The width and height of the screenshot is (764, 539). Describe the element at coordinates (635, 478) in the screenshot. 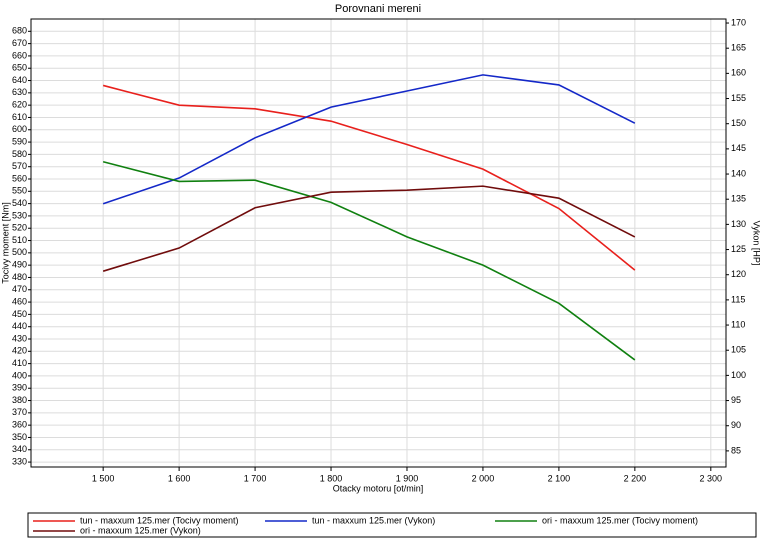

I see `x-tick-label: 2 200` at that location.